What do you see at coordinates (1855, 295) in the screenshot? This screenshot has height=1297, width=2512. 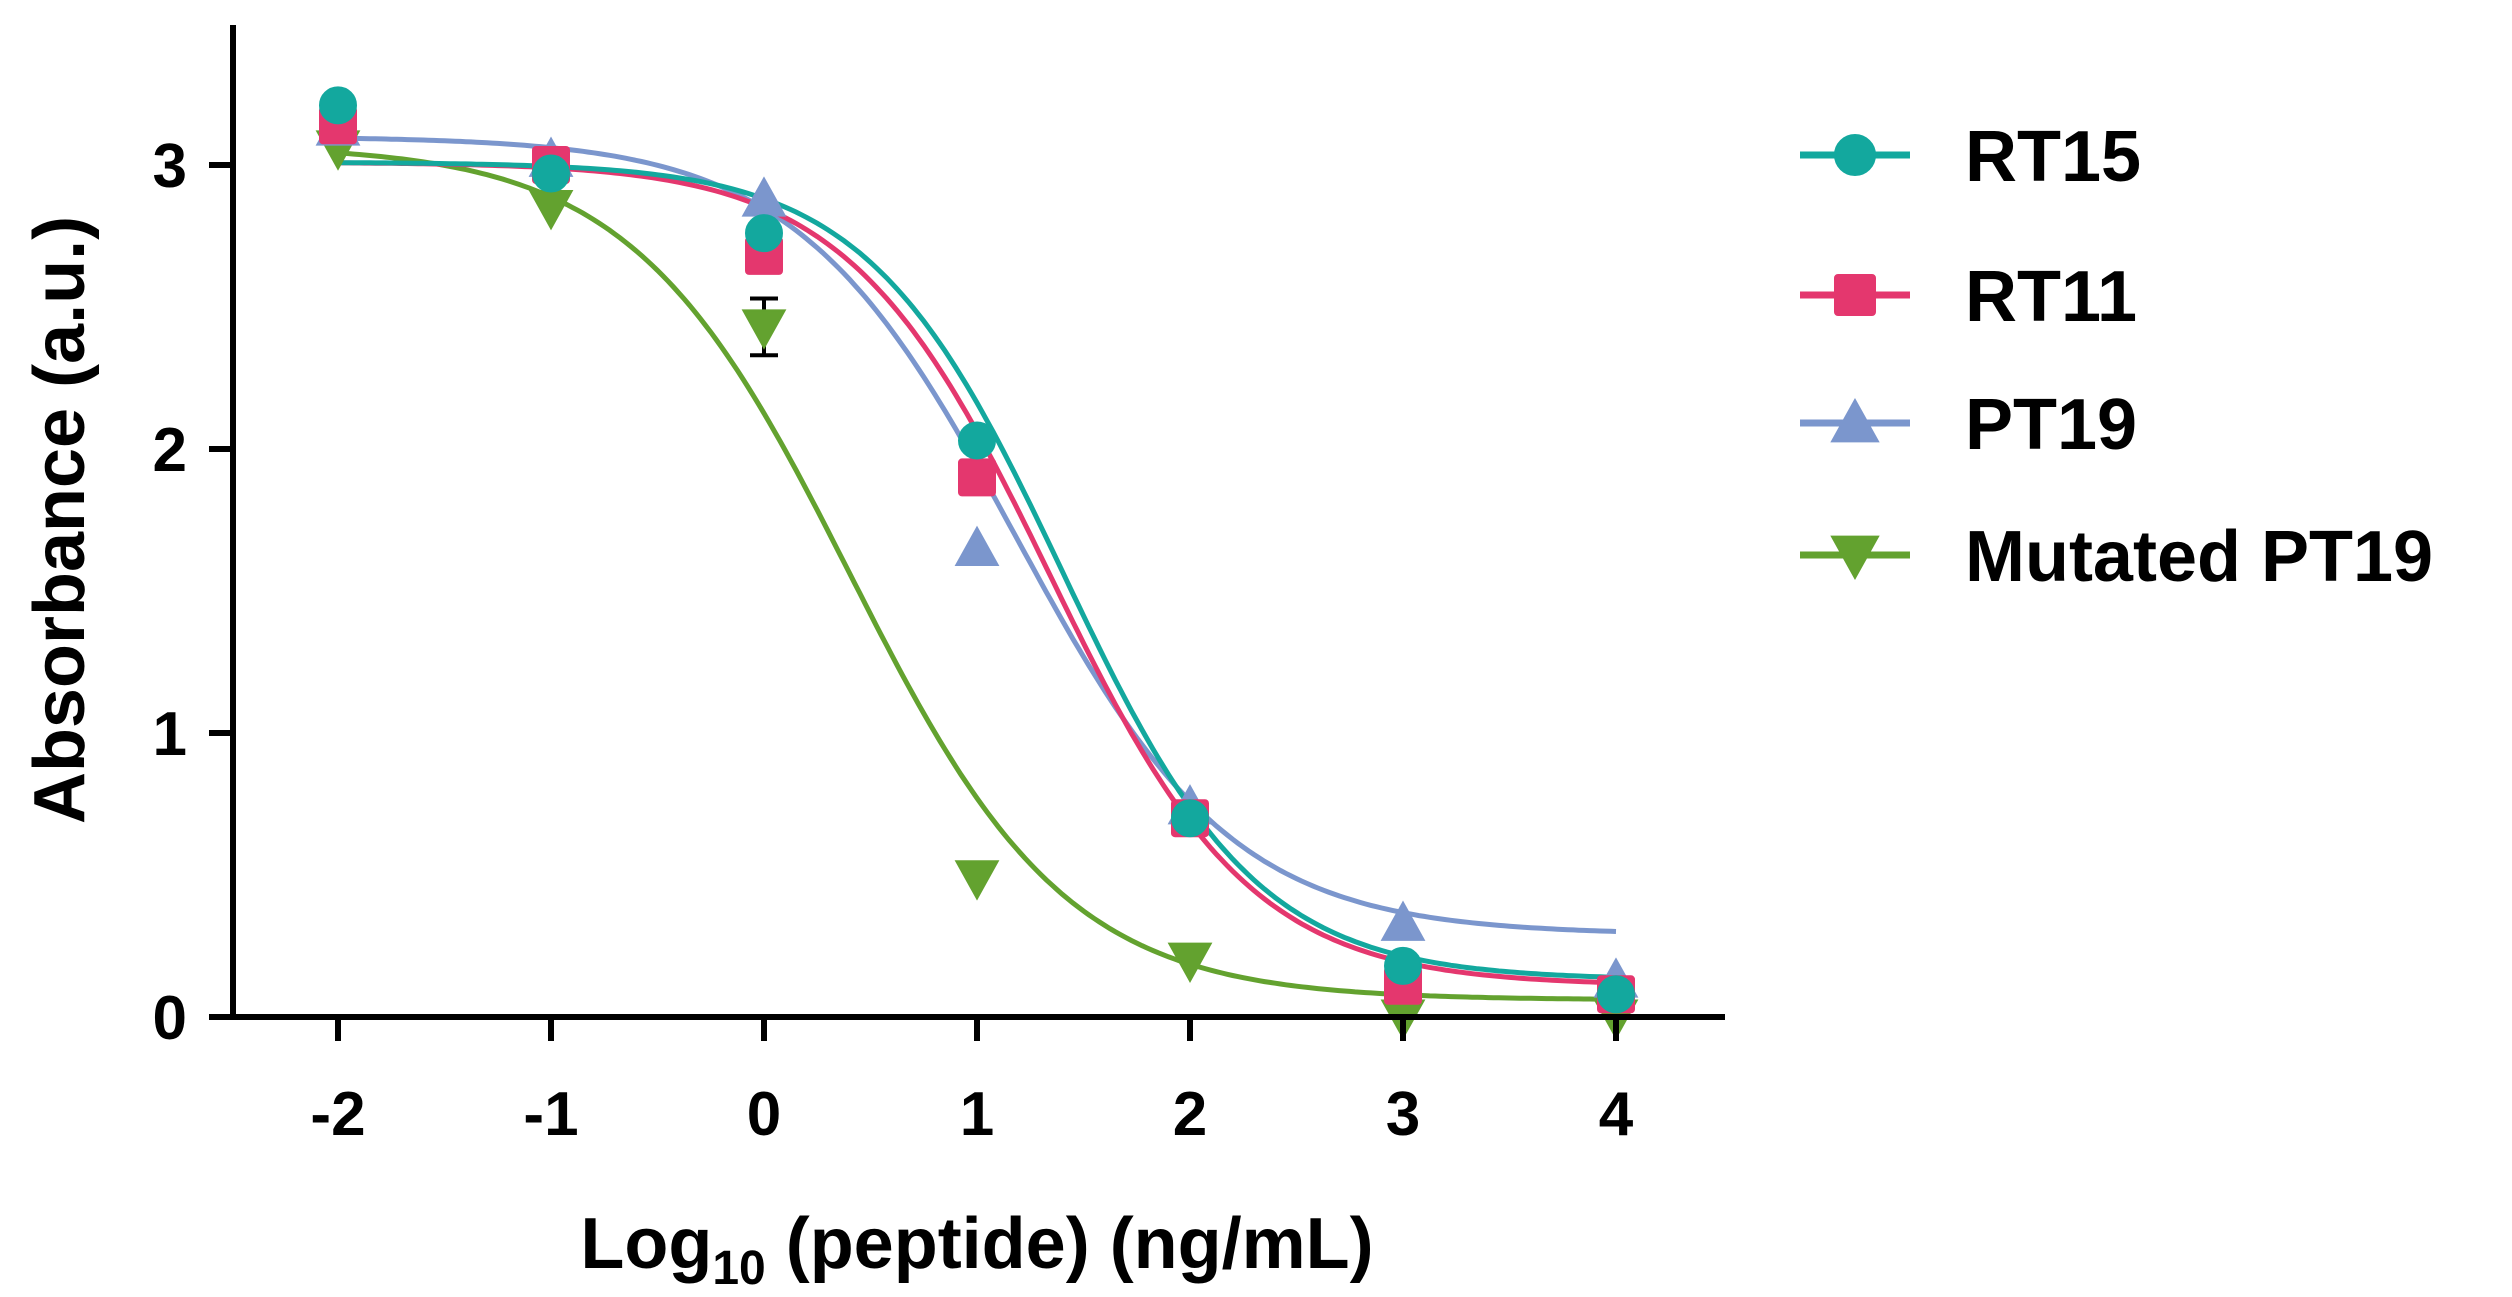 I see `legend-marker-rt11` at bounding box center [1855, 295].